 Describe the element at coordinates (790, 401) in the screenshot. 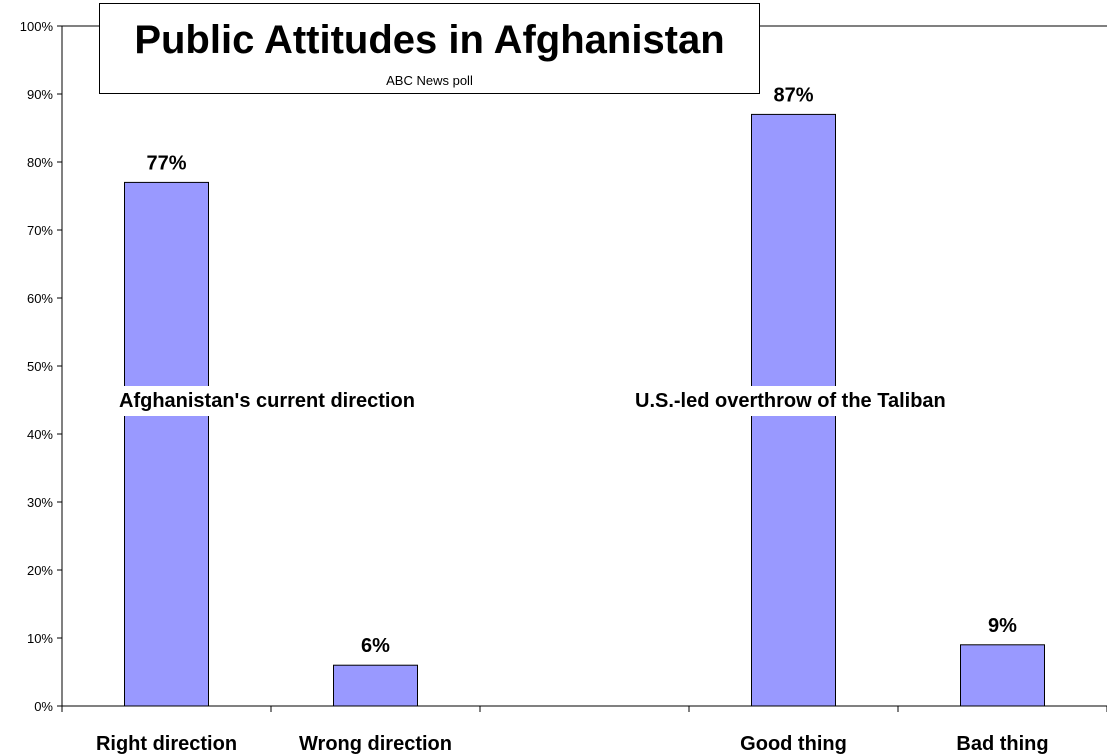

I see `group-label-taliban-overthrow: U.S.-led overthrow of the Taliban` at that location.